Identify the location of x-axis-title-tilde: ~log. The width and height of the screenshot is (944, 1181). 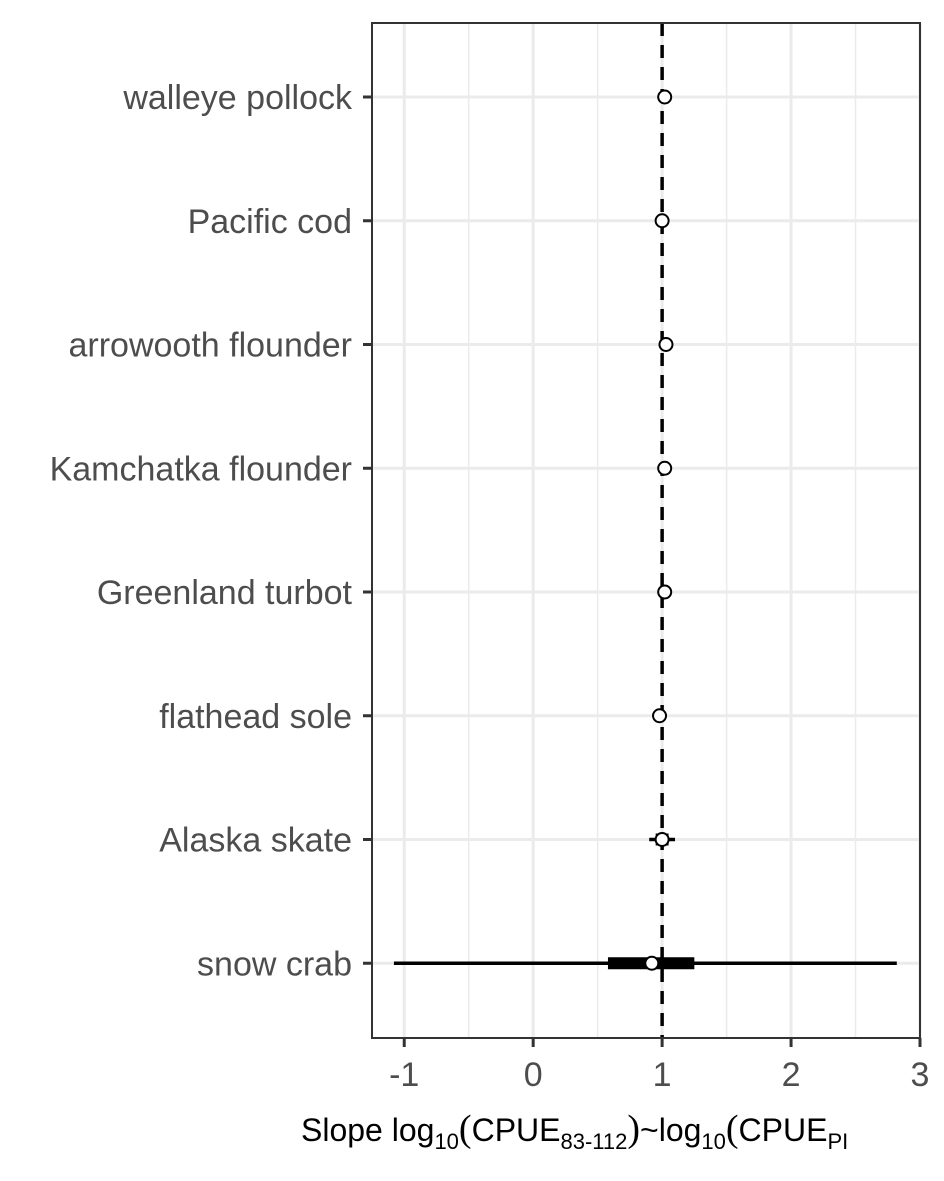
(670, 1130).